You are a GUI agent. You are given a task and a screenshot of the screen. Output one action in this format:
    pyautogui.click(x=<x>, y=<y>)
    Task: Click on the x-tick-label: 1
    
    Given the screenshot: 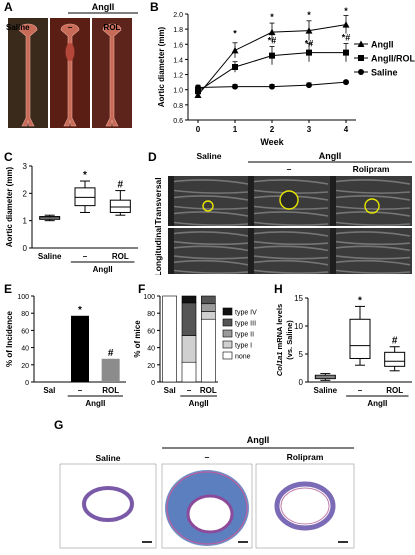 What is the action you would take?
    pyautogui.click(x=235, y=129)
    